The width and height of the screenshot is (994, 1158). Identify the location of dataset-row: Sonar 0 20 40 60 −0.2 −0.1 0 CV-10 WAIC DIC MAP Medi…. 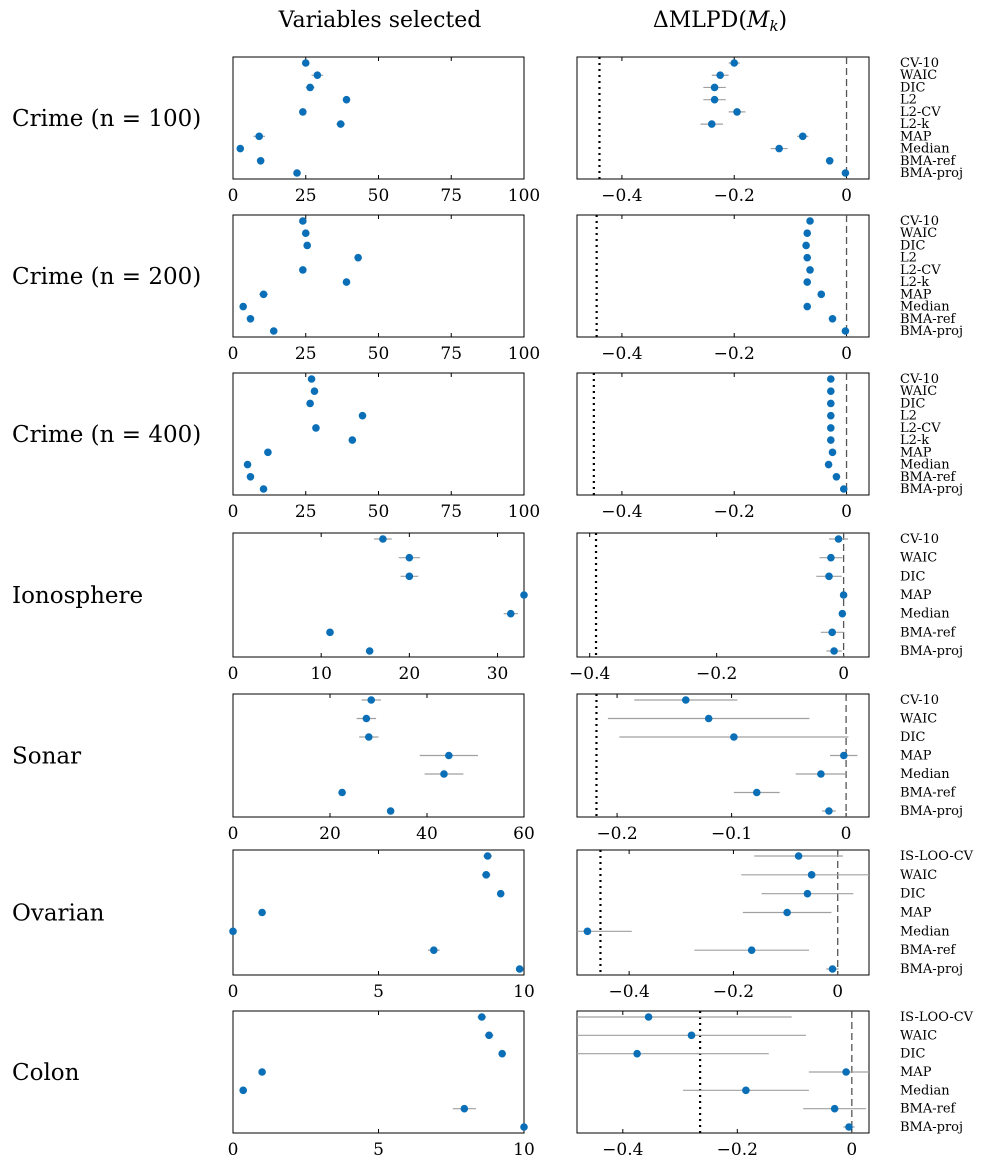
(487, 768).